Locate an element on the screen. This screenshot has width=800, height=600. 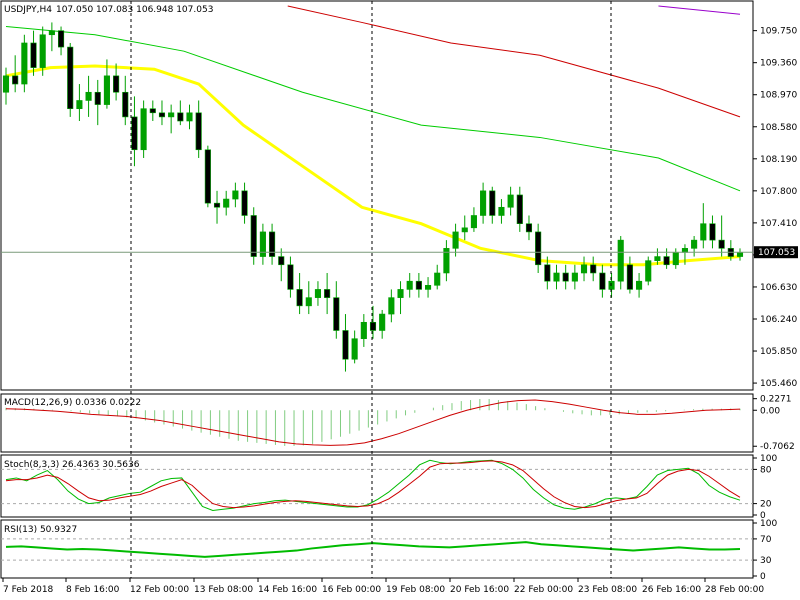
macd-panel-frame is located at coordinates (377, 423).